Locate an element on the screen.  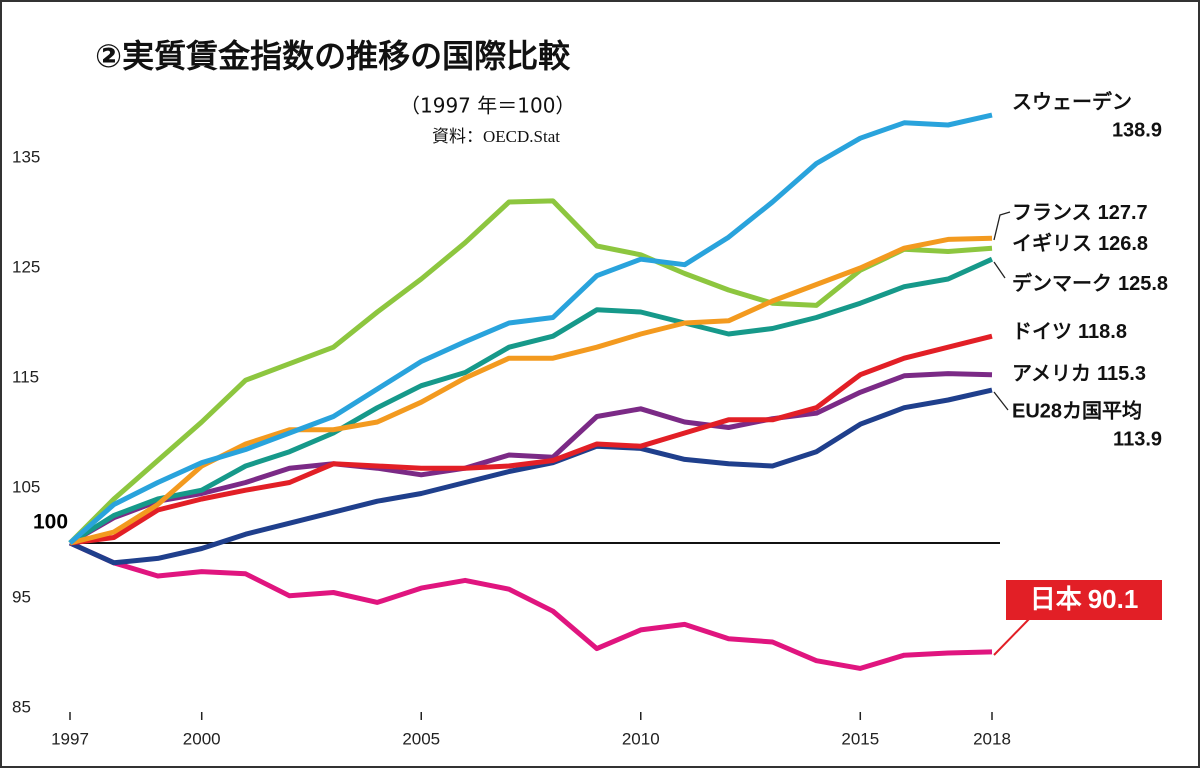
series-label: イギリス 126.8 is located at coordinates (1080, 243).